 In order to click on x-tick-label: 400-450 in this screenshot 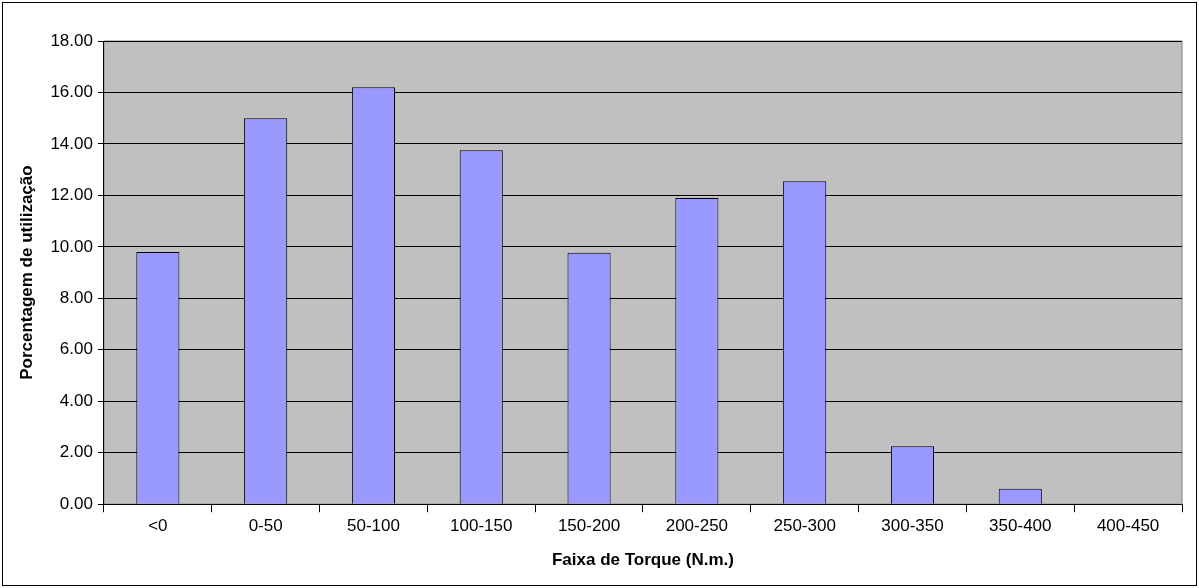, I will do `click(1128, 526)`.